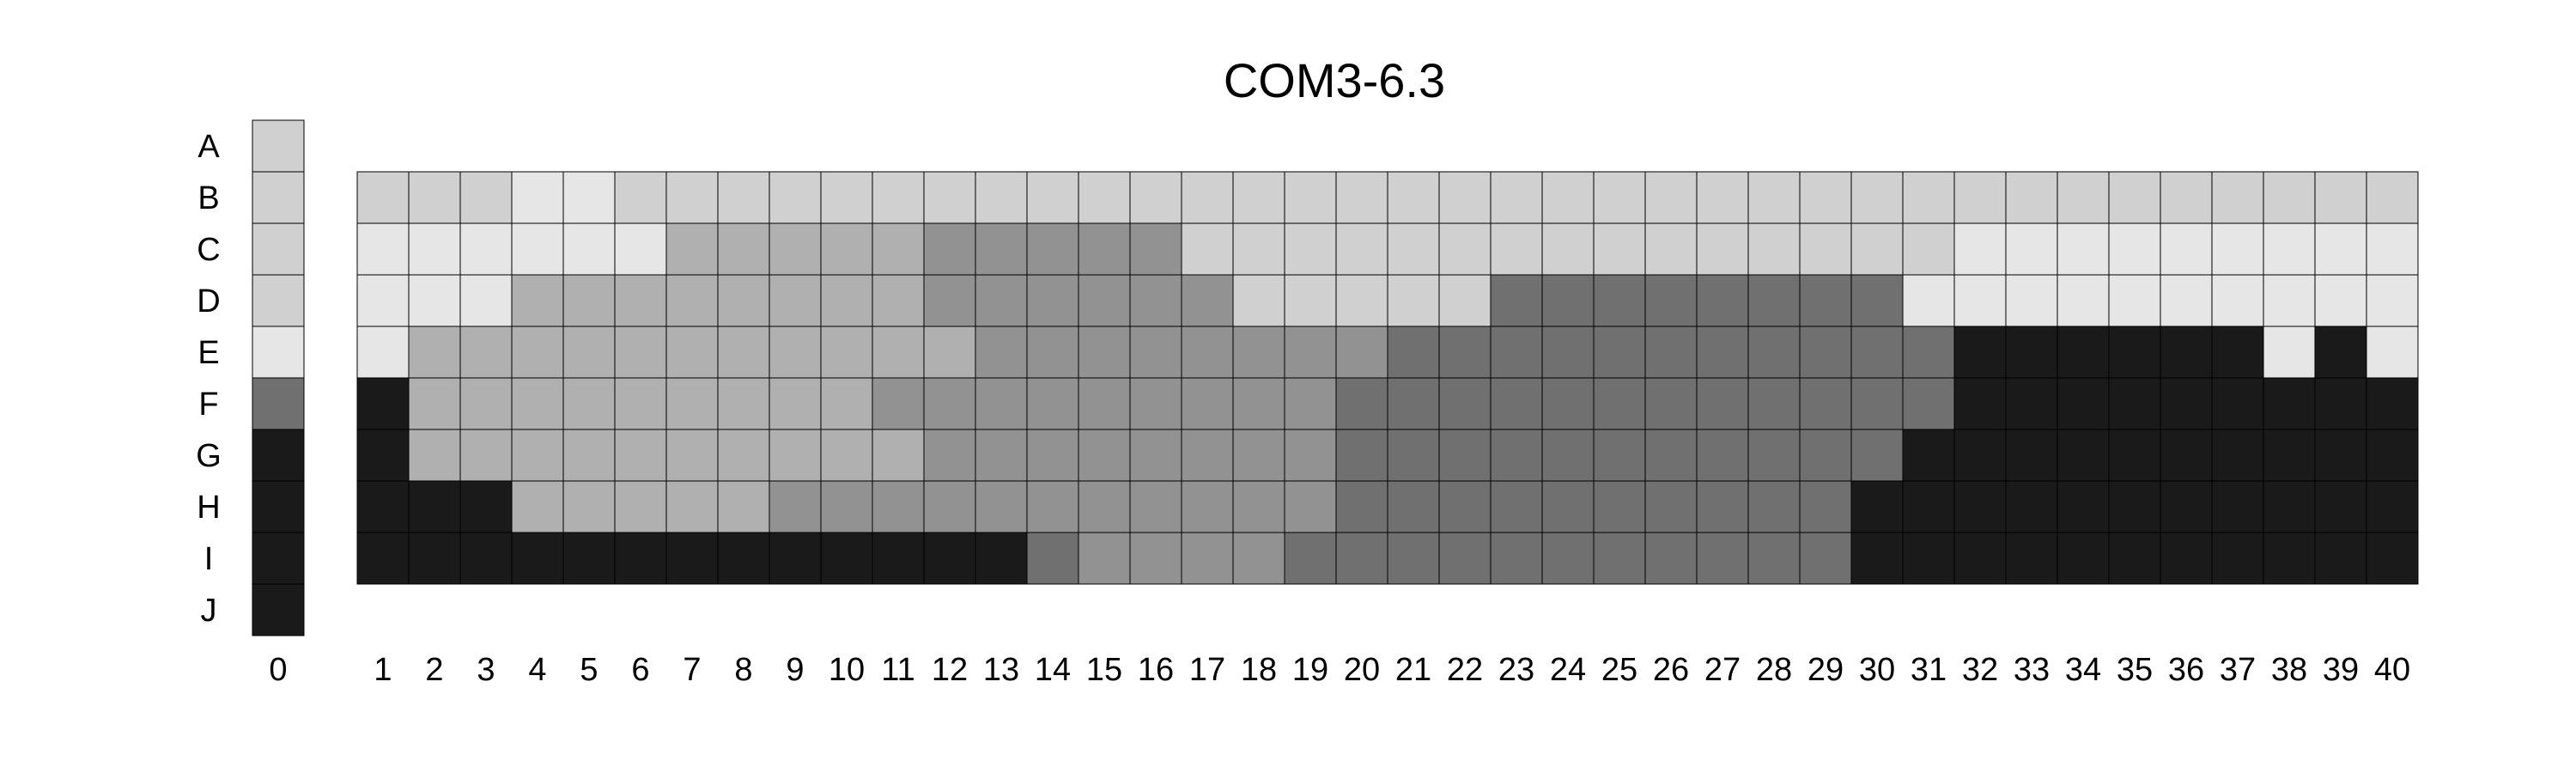  What do you see at coordinates (1619, 670) in the screenshot?
I see `col-label-25: 25` at bounding box center [1619, 670].